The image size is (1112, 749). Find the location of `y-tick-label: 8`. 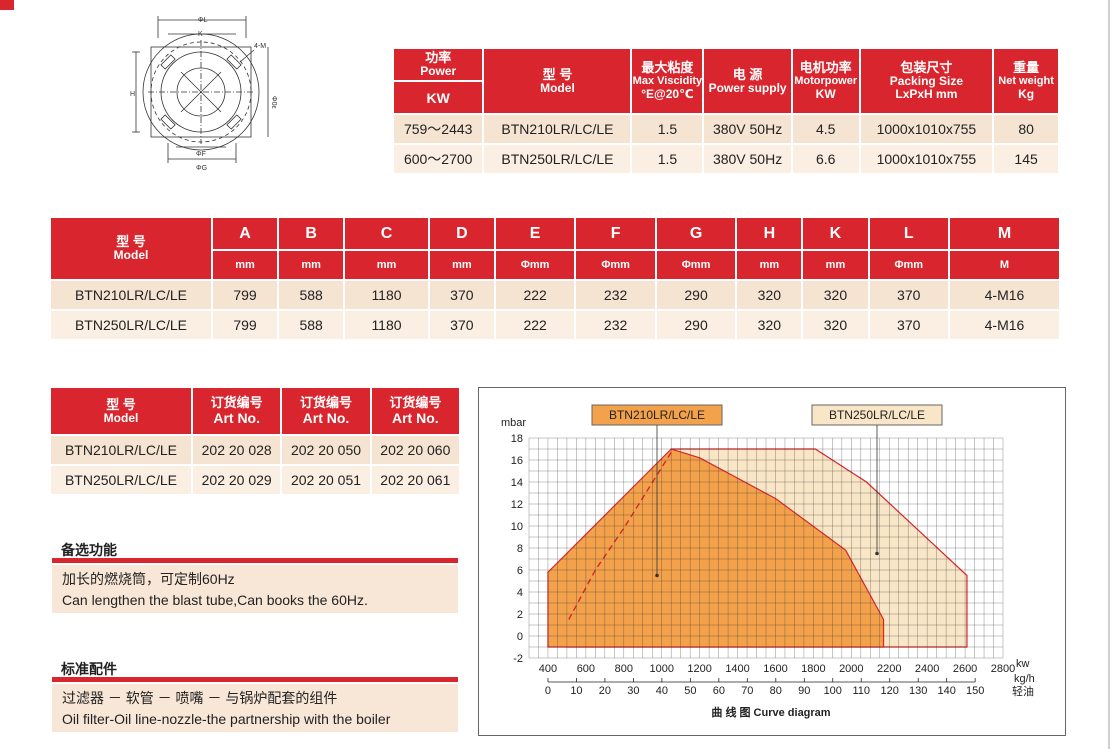

y-tick-label: 8 is located at coordinates (520, 549).